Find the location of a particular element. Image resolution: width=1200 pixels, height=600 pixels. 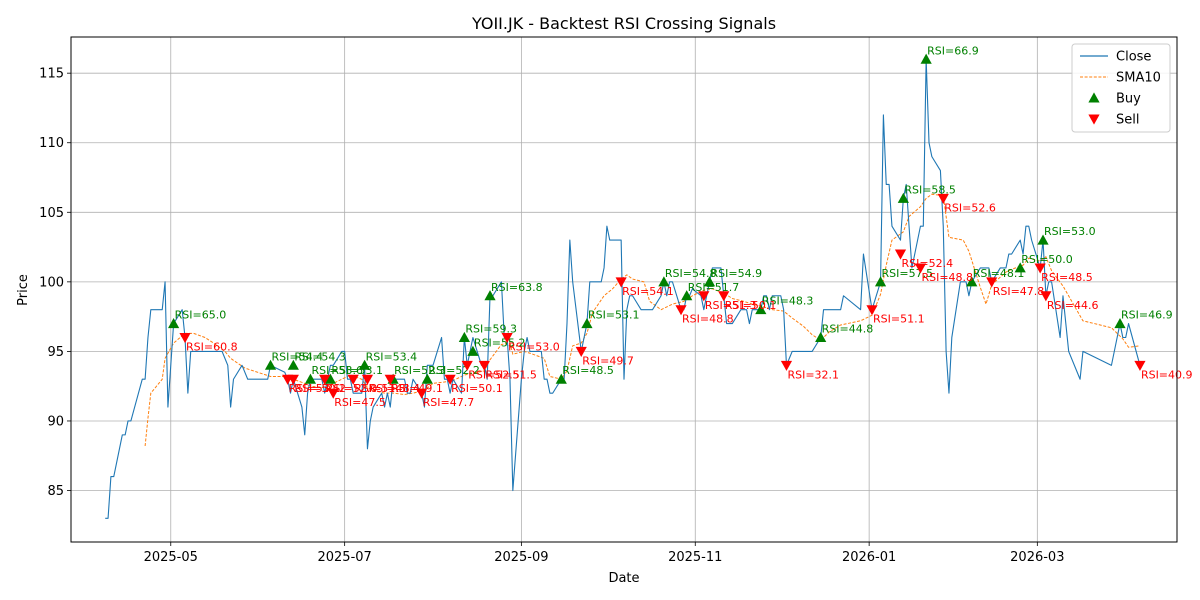

legend-buy-label: Buy is located at coordinates (1128, 99).